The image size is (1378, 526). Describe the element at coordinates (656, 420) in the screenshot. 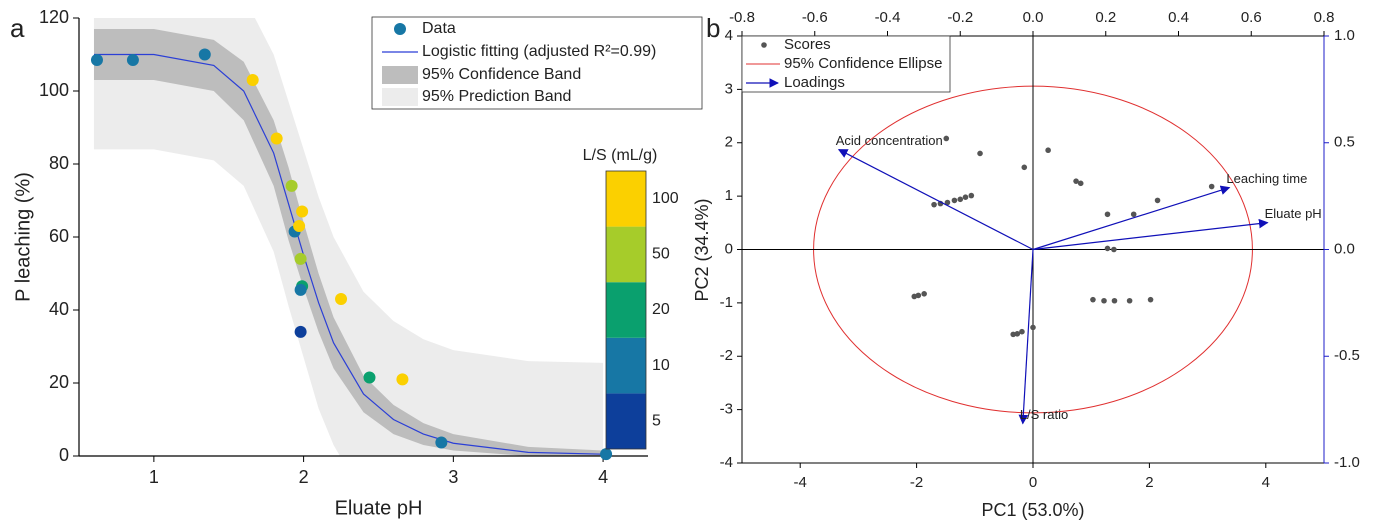

I see `colorbar-label: 5` at that location.